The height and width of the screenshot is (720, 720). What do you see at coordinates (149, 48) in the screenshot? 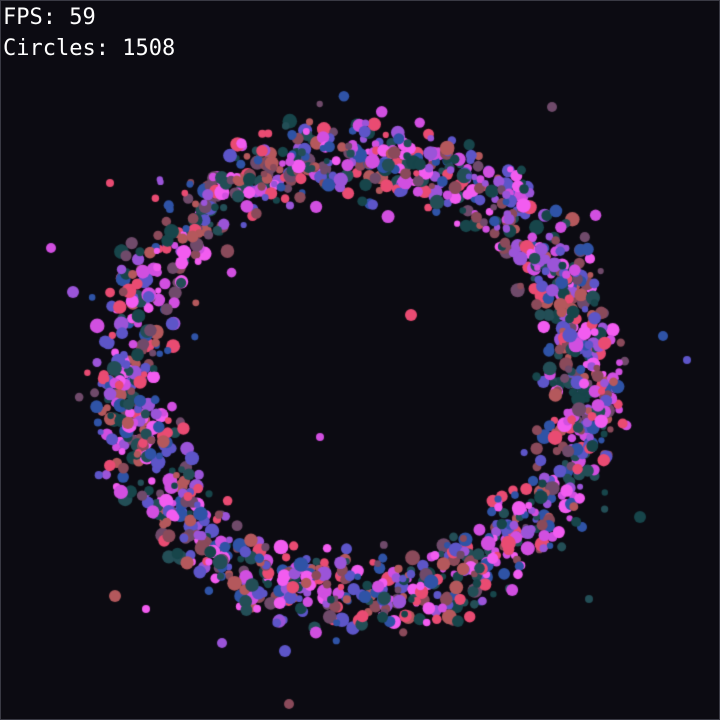
I see `circles-value: 1508` at bounding box center [149, 48].